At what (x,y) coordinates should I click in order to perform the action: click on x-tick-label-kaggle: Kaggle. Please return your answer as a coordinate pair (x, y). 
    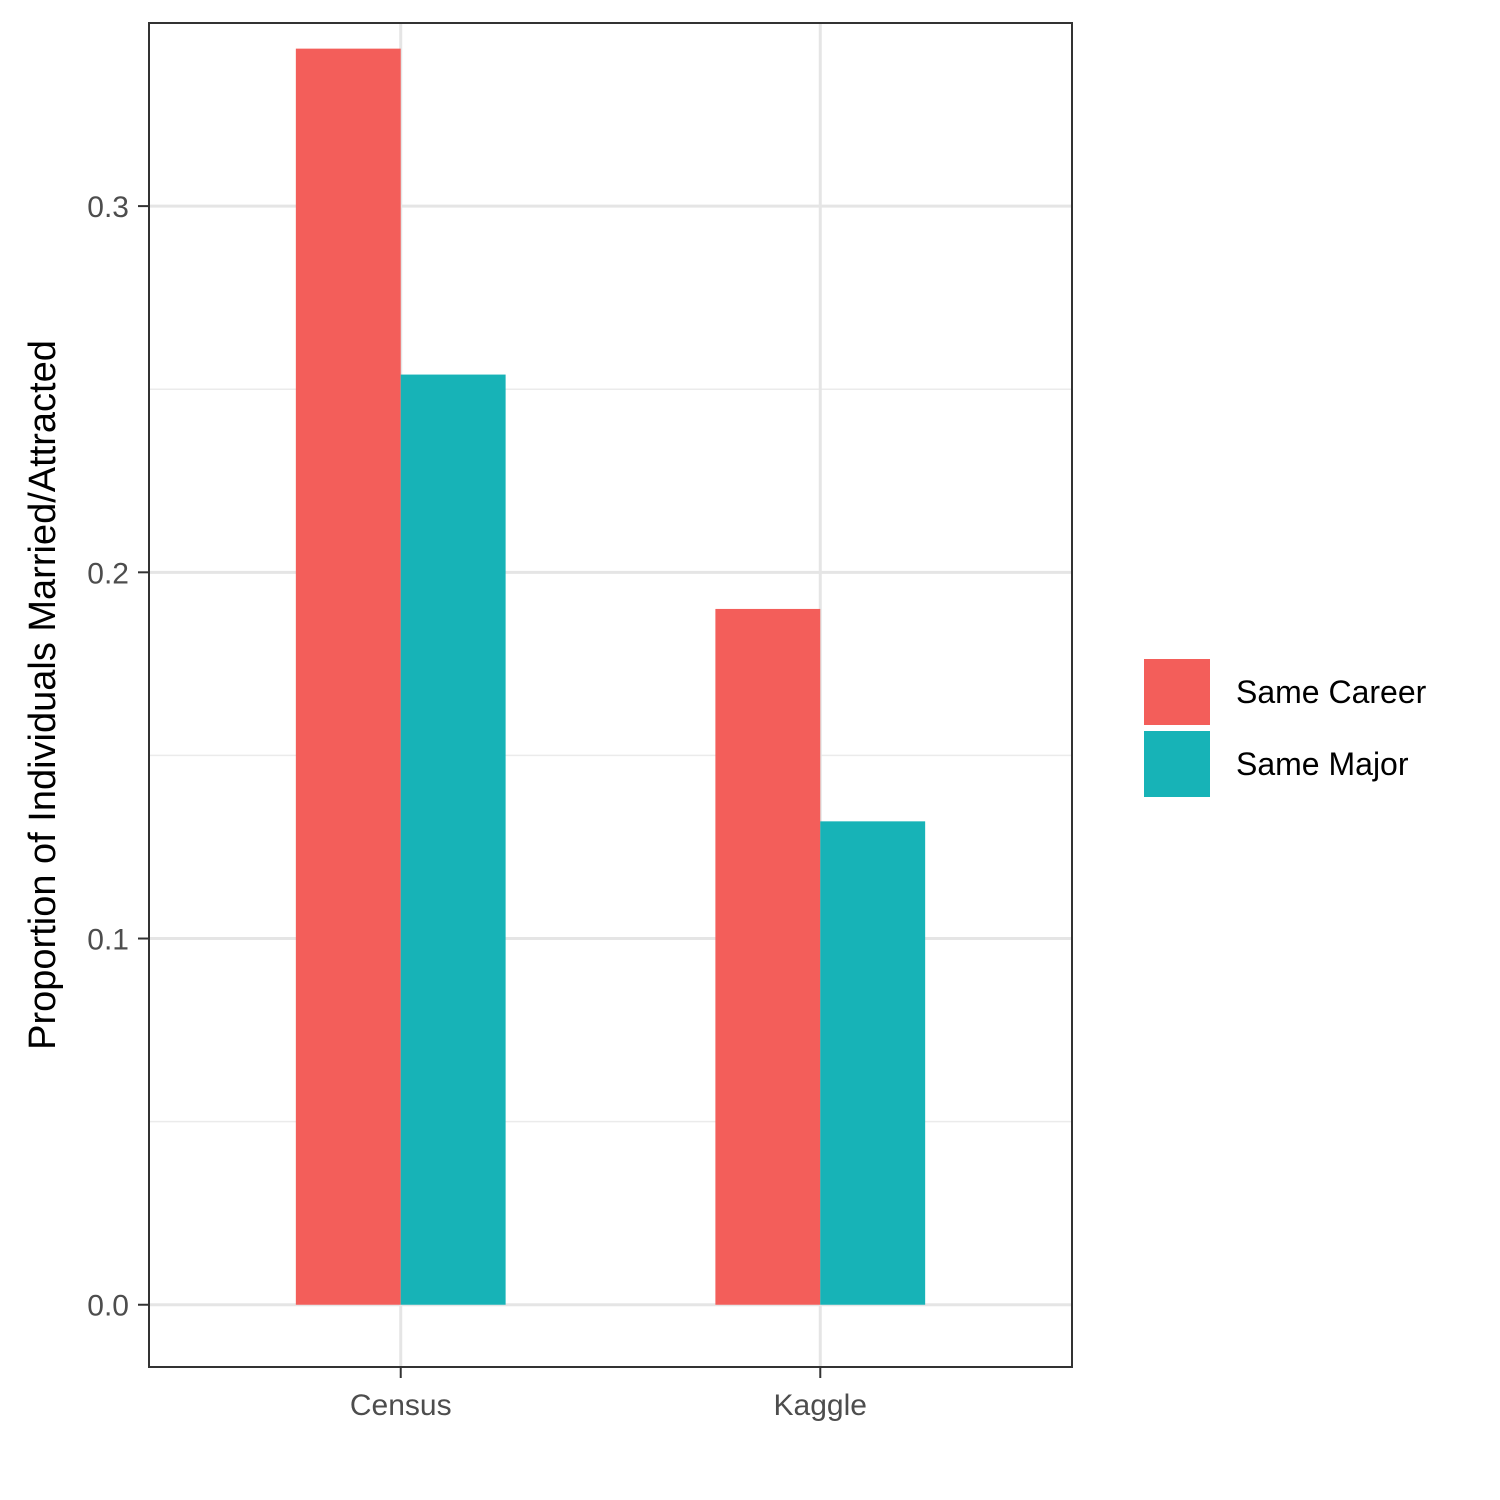
    Looking at the image, I should click on (820, 1405).